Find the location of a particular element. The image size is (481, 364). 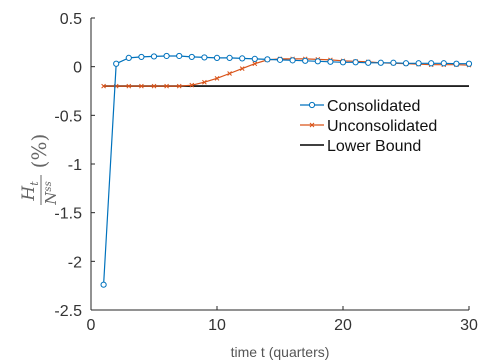

legend: Consolidated Unconsolidated Lower Bound is located at coordinates (368, 126).